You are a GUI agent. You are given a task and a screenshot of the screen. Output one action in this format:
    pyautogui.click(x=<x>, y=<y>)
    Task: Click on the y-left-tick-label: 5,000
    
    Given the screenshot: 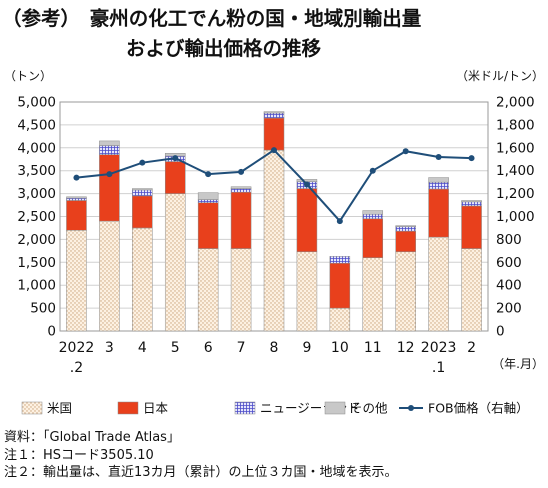 What is the action you would take?
    pyautogui.click(x=36, y=103)
    